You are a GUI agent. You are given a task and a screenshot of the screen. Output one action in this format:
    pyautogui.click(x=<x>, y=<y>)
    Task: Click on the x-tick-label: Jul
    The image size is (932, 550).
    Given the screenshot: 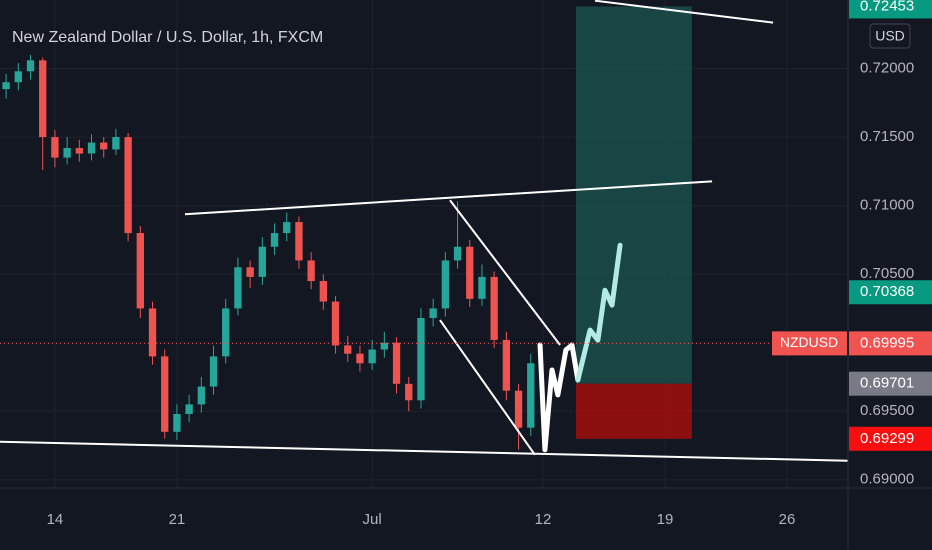 What is the action you would take?
    pyautogui.click(x=372, y=519)
    